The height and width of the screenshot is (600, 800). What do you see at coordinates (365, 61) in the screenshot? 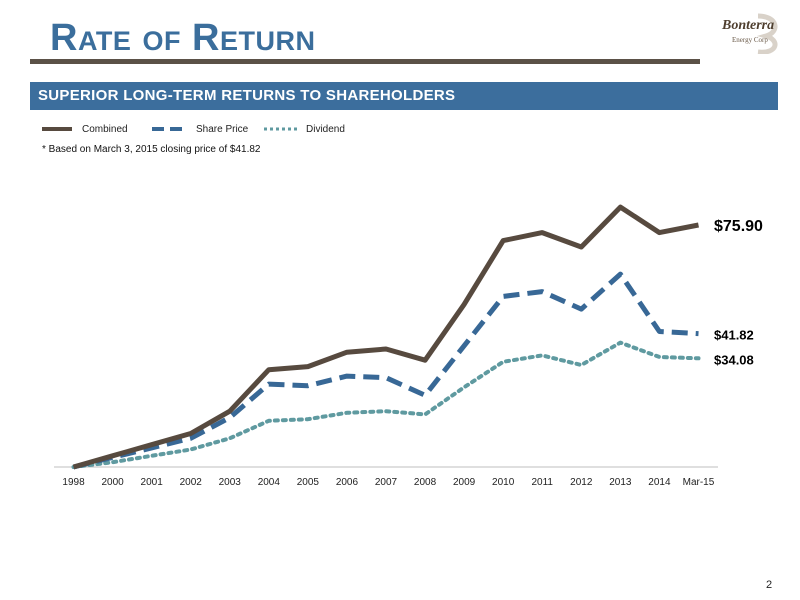
I see `title-divider` at bounding box center [365, 61].